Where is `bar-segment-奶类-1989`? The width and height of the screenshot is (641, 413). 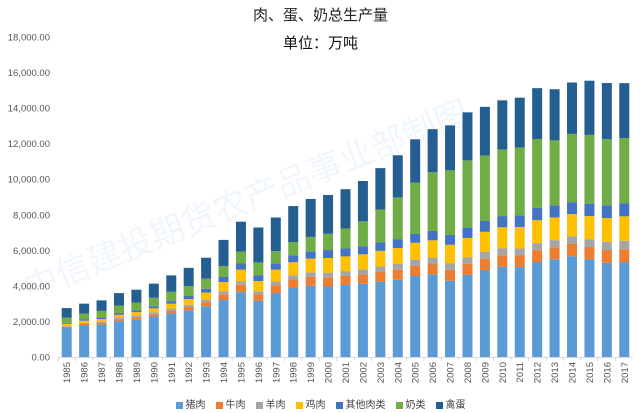
bar-segment-奶类-1989 is located at coordinates (136, 306).